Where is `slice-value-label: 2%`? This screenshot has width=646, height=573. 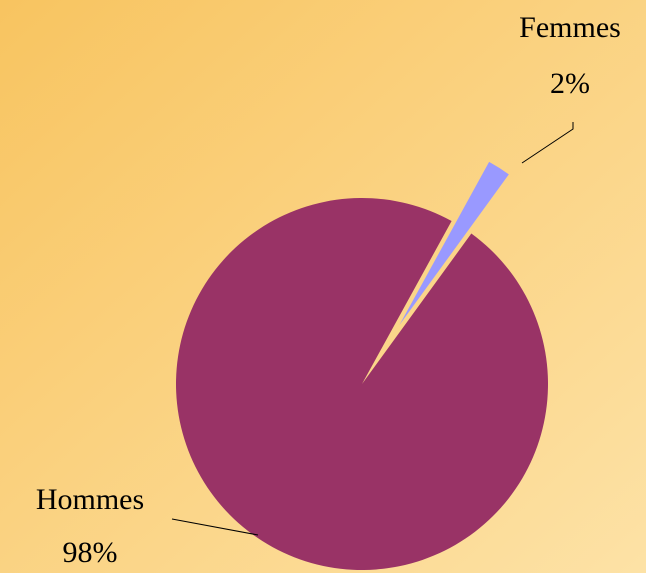
slice-value-label: 2% is located at coordinates (570, 83).